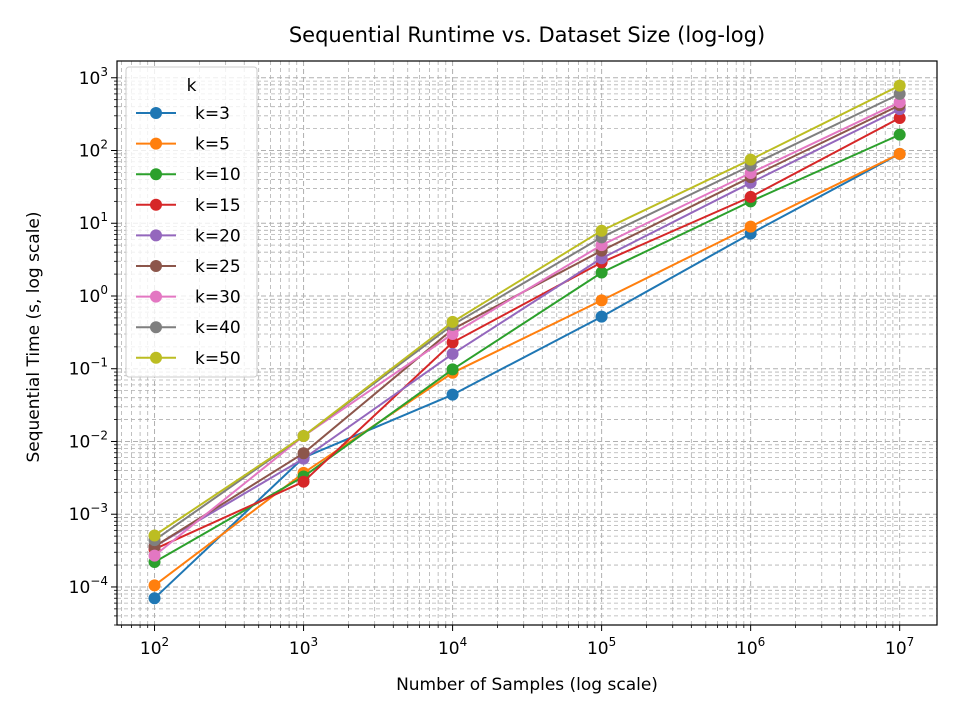  What do you see at coordinates (93, 295) in the screenshot?
I see `y-tick-label: 10⁰` at bounding box center [93, 295].